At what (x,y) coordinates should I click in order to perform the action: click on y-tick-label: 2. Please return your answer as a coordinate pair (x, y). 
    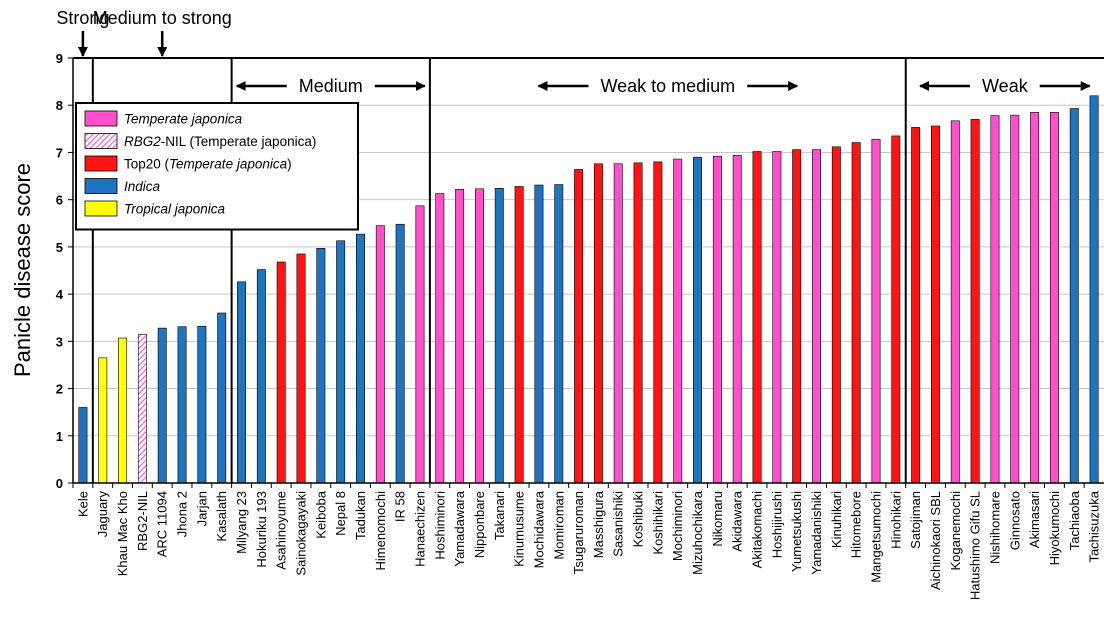
    Looking at the image, I should click on (59, 389).